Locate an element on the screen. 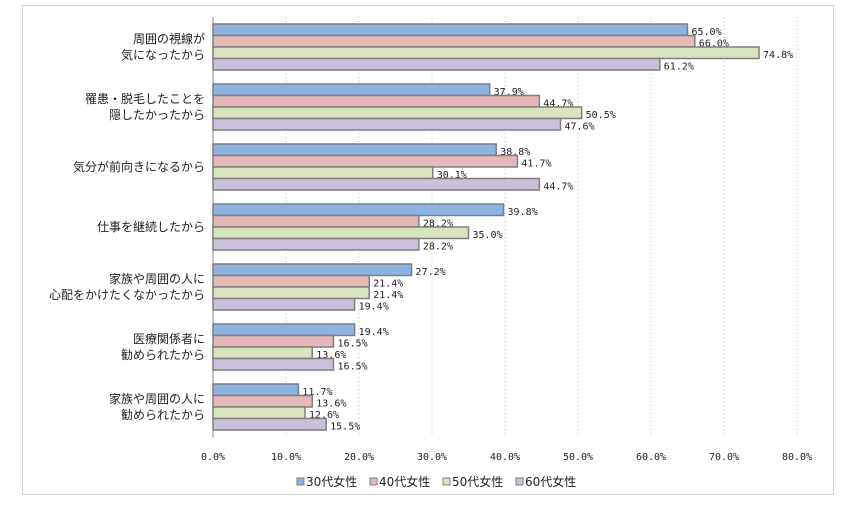  data-label: 35.0% is located at coordinates (488, 235).